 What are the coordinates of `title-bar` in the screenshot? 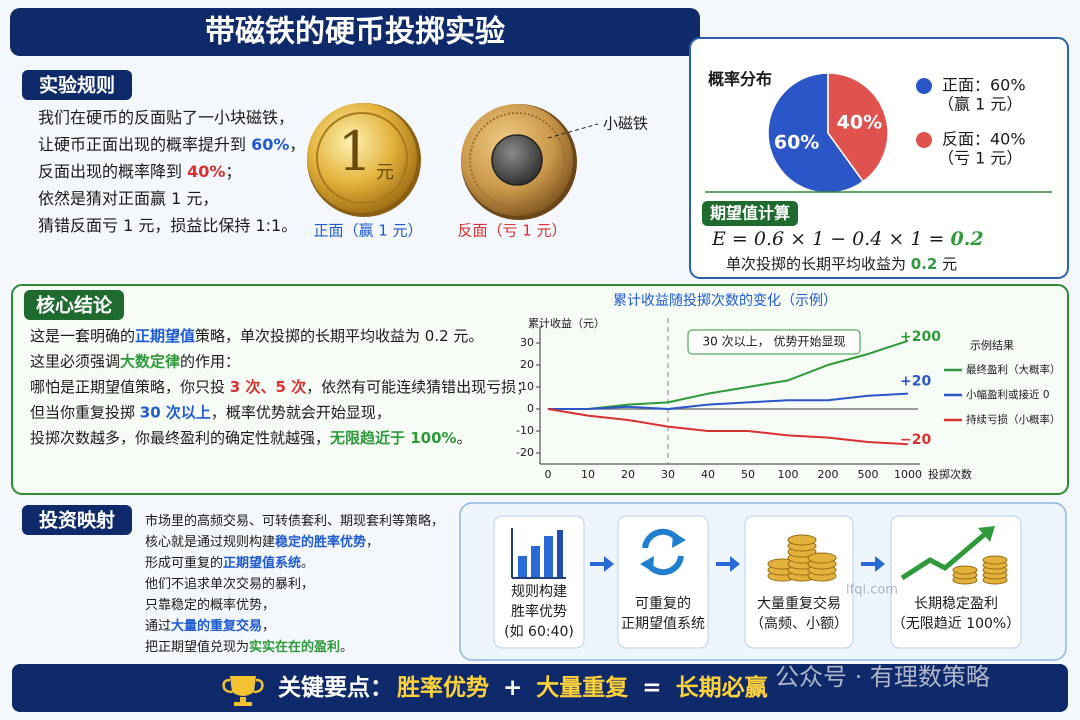 It's located at (355, 32).